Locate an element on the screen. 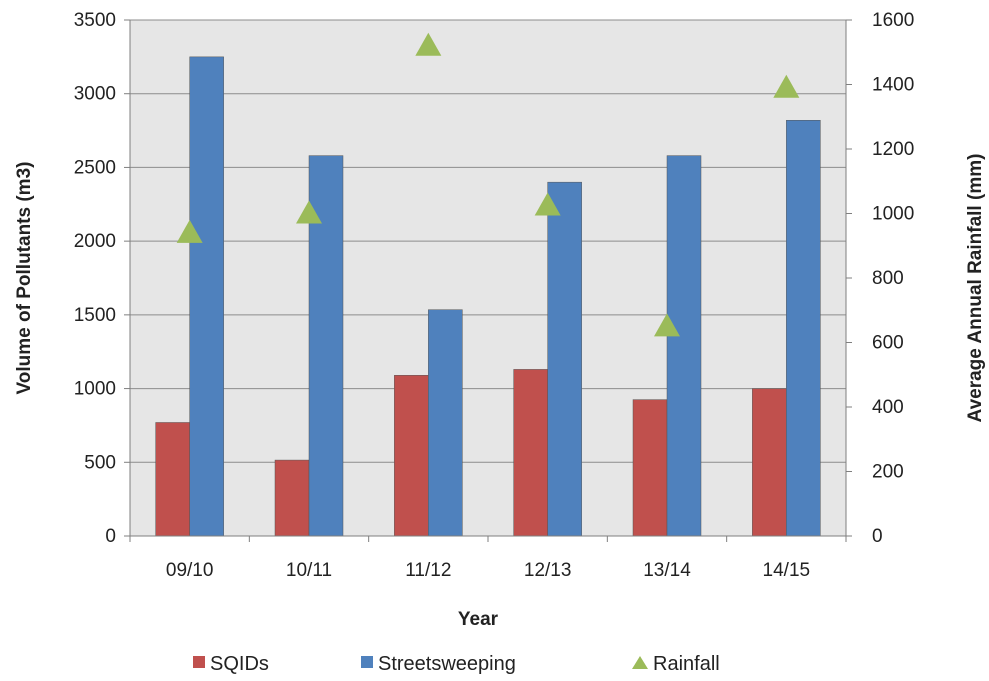  y-tick-label: 1500 is located at coordinates (95, 315).